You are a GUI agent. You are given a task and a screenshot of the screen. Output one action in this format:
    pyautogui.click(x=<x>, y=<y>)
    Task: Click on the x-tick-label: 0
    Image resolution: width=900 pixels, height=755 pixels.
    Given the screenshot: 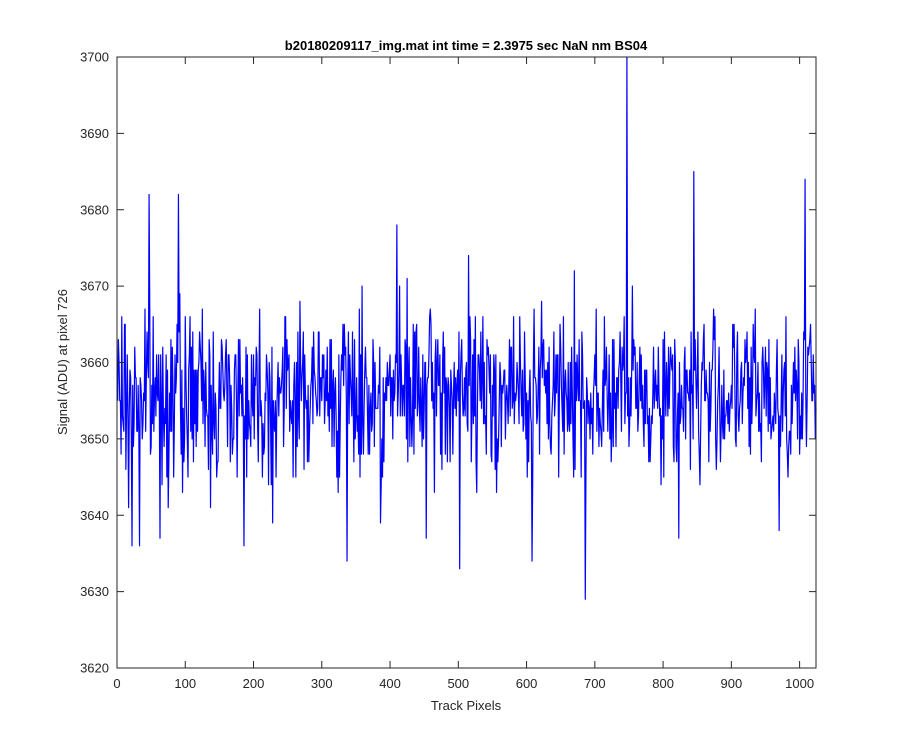 What is the action you would take?
    pyautogui.click(x=116, y=683)
    